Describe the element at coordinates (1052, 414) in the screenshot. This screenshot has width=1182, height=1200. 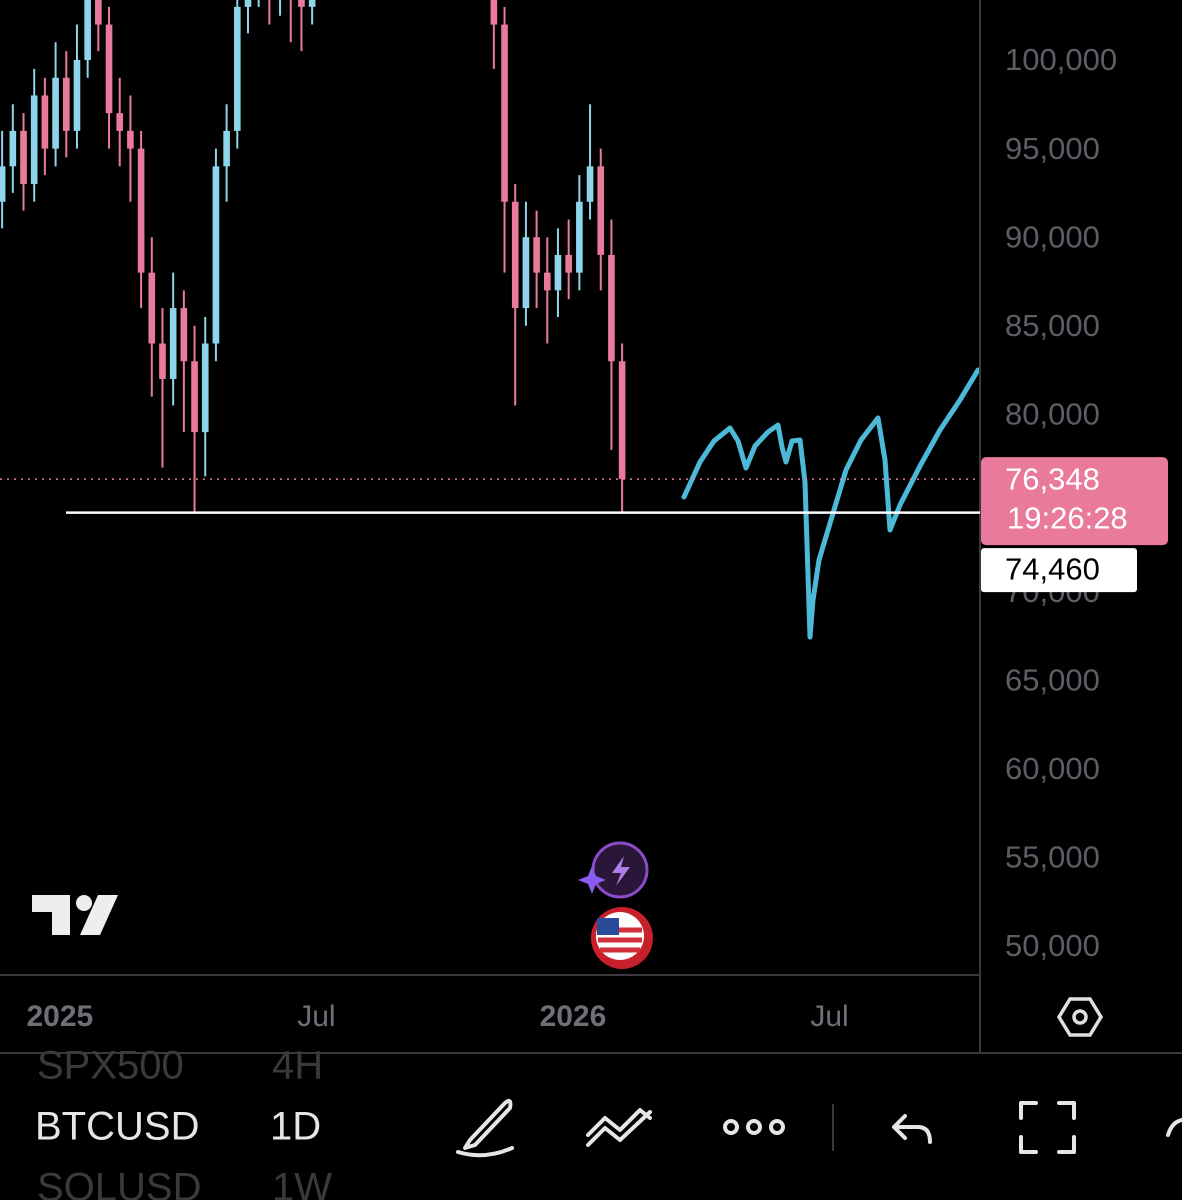
I see `y-tick-label: 80,000` at that location.